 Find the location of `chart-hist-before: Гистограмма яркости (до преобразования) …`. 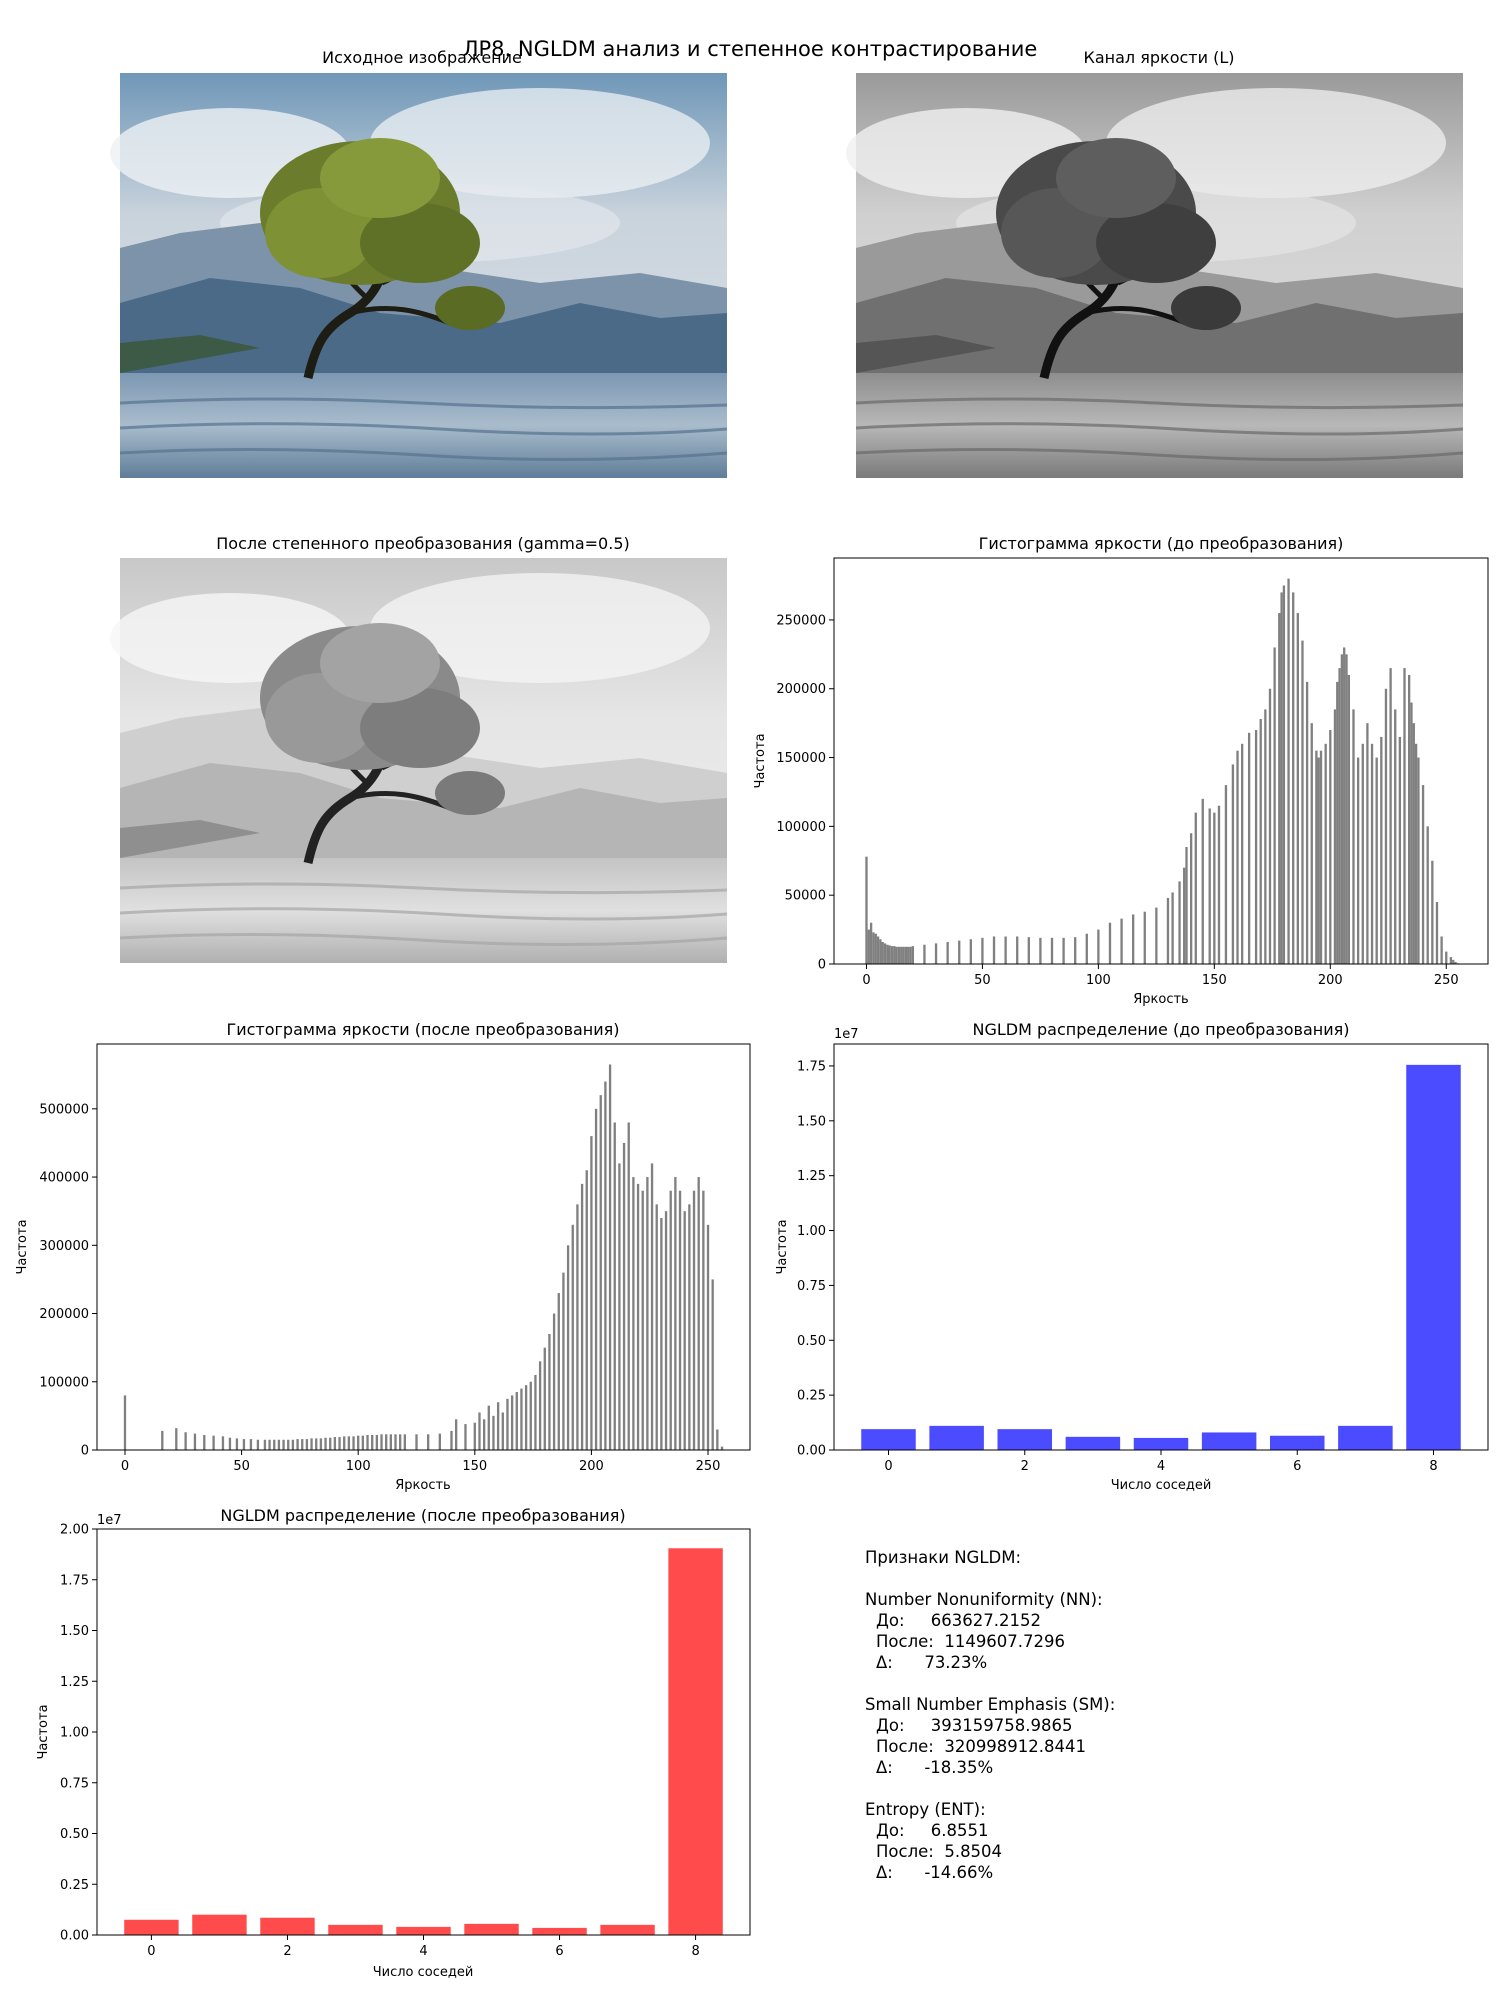

chart-hist-before: Гистограмма яркости (до преобразования) … is located at coordinates (1121, 770).